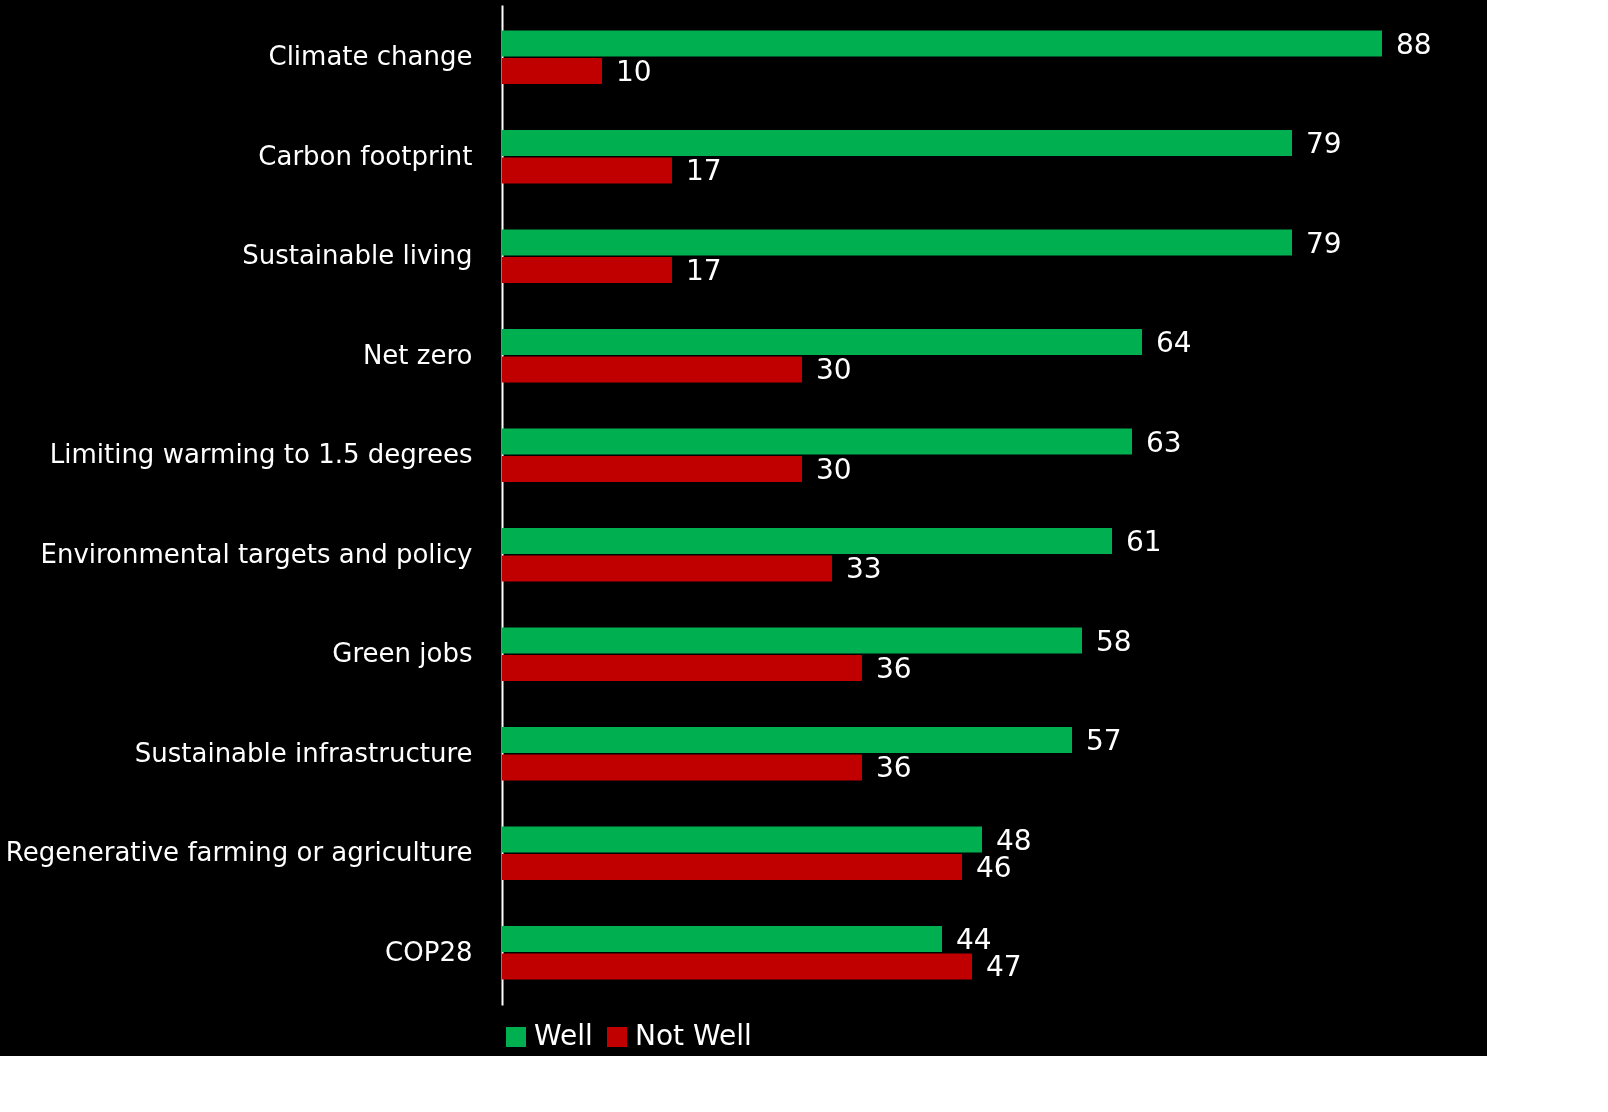 Image resolution: width=1608 pixels, height=1112 pixels. Describe the element at coordinates (239, 852) in the screenshot. I see `y-tick-label: Regenerative farming or agriculture` at that location.